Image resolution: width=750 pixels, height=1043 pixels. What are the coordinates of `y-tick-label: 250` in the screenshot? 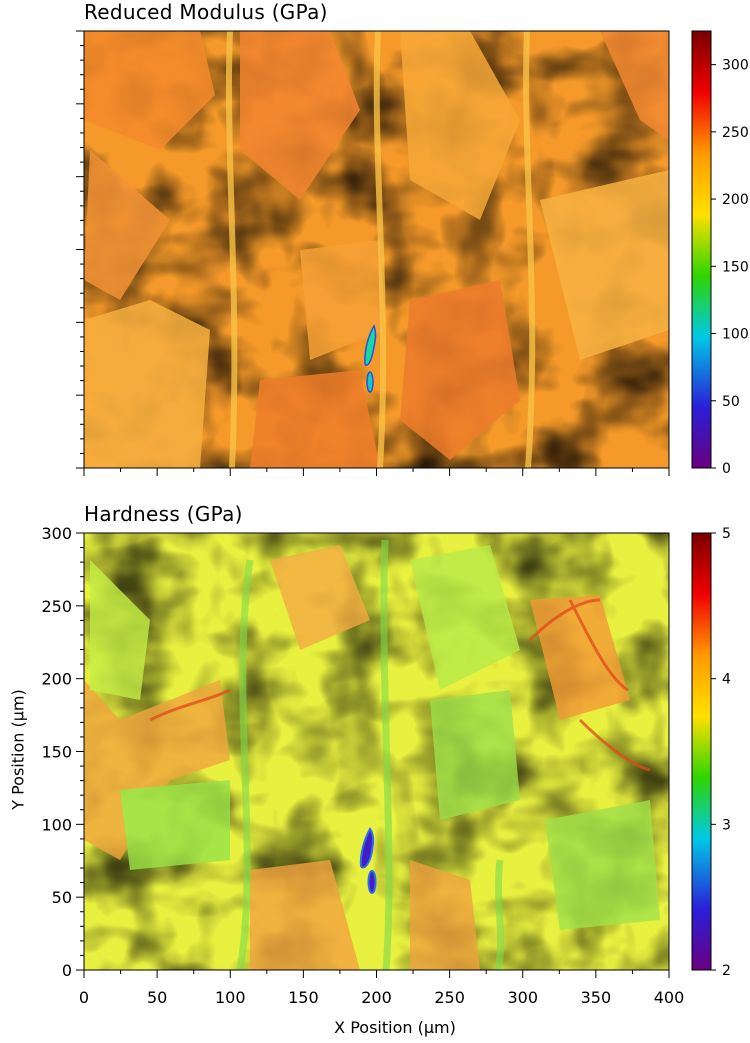 It's located at (56, 606).